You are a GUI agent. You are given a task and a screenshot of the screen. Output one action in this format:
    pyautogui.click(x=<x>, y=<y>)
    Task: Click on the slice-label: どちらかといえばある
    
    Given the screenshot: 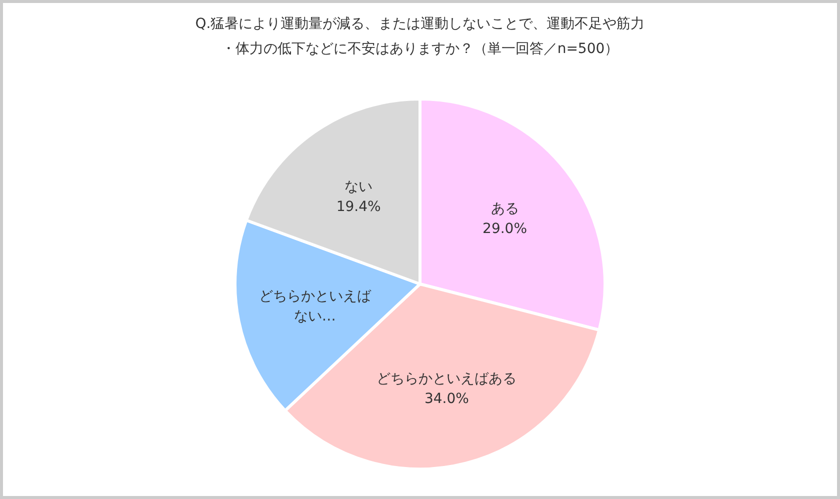 What is the action you would take?
    pyautogui.click(x=446, y=378)
    